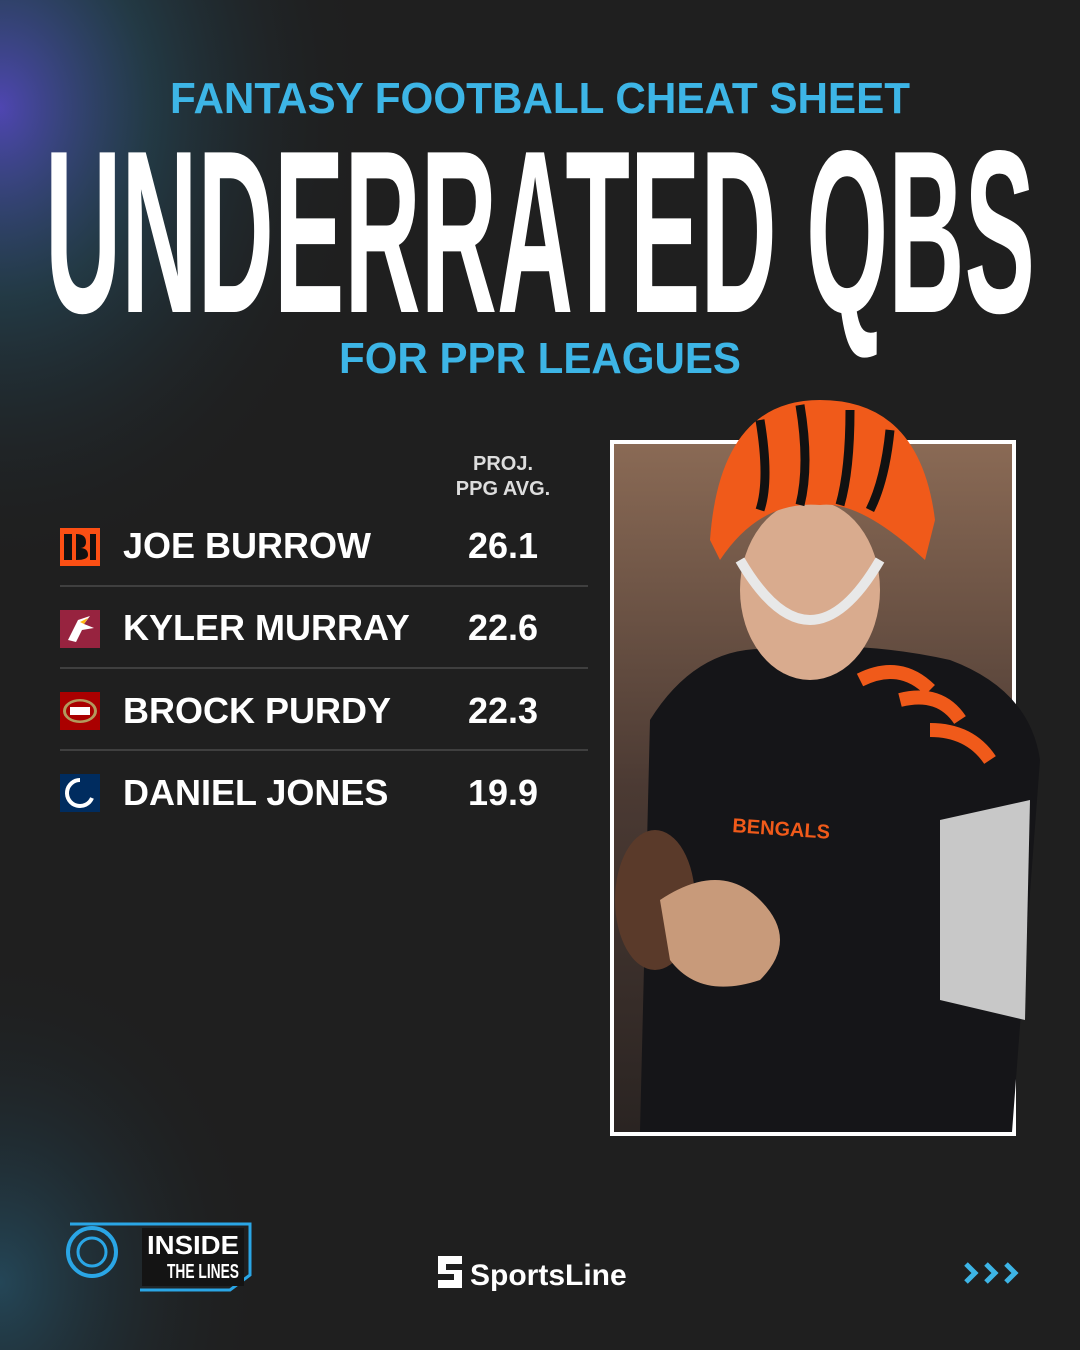  What do you see at coordinates (266, 627) in the screenshot?
I see `player-name: KYLER MURRAY` at bounding box center [266, 627].